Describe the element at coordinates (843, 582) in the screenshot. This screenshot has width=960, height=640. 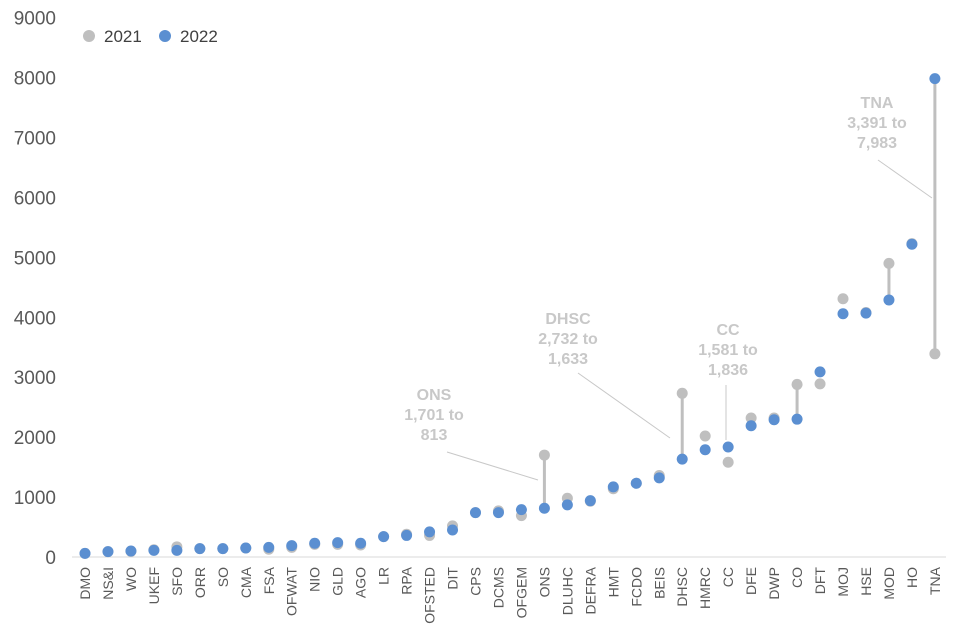
I see `x-tick-label: MOJ` at that location.